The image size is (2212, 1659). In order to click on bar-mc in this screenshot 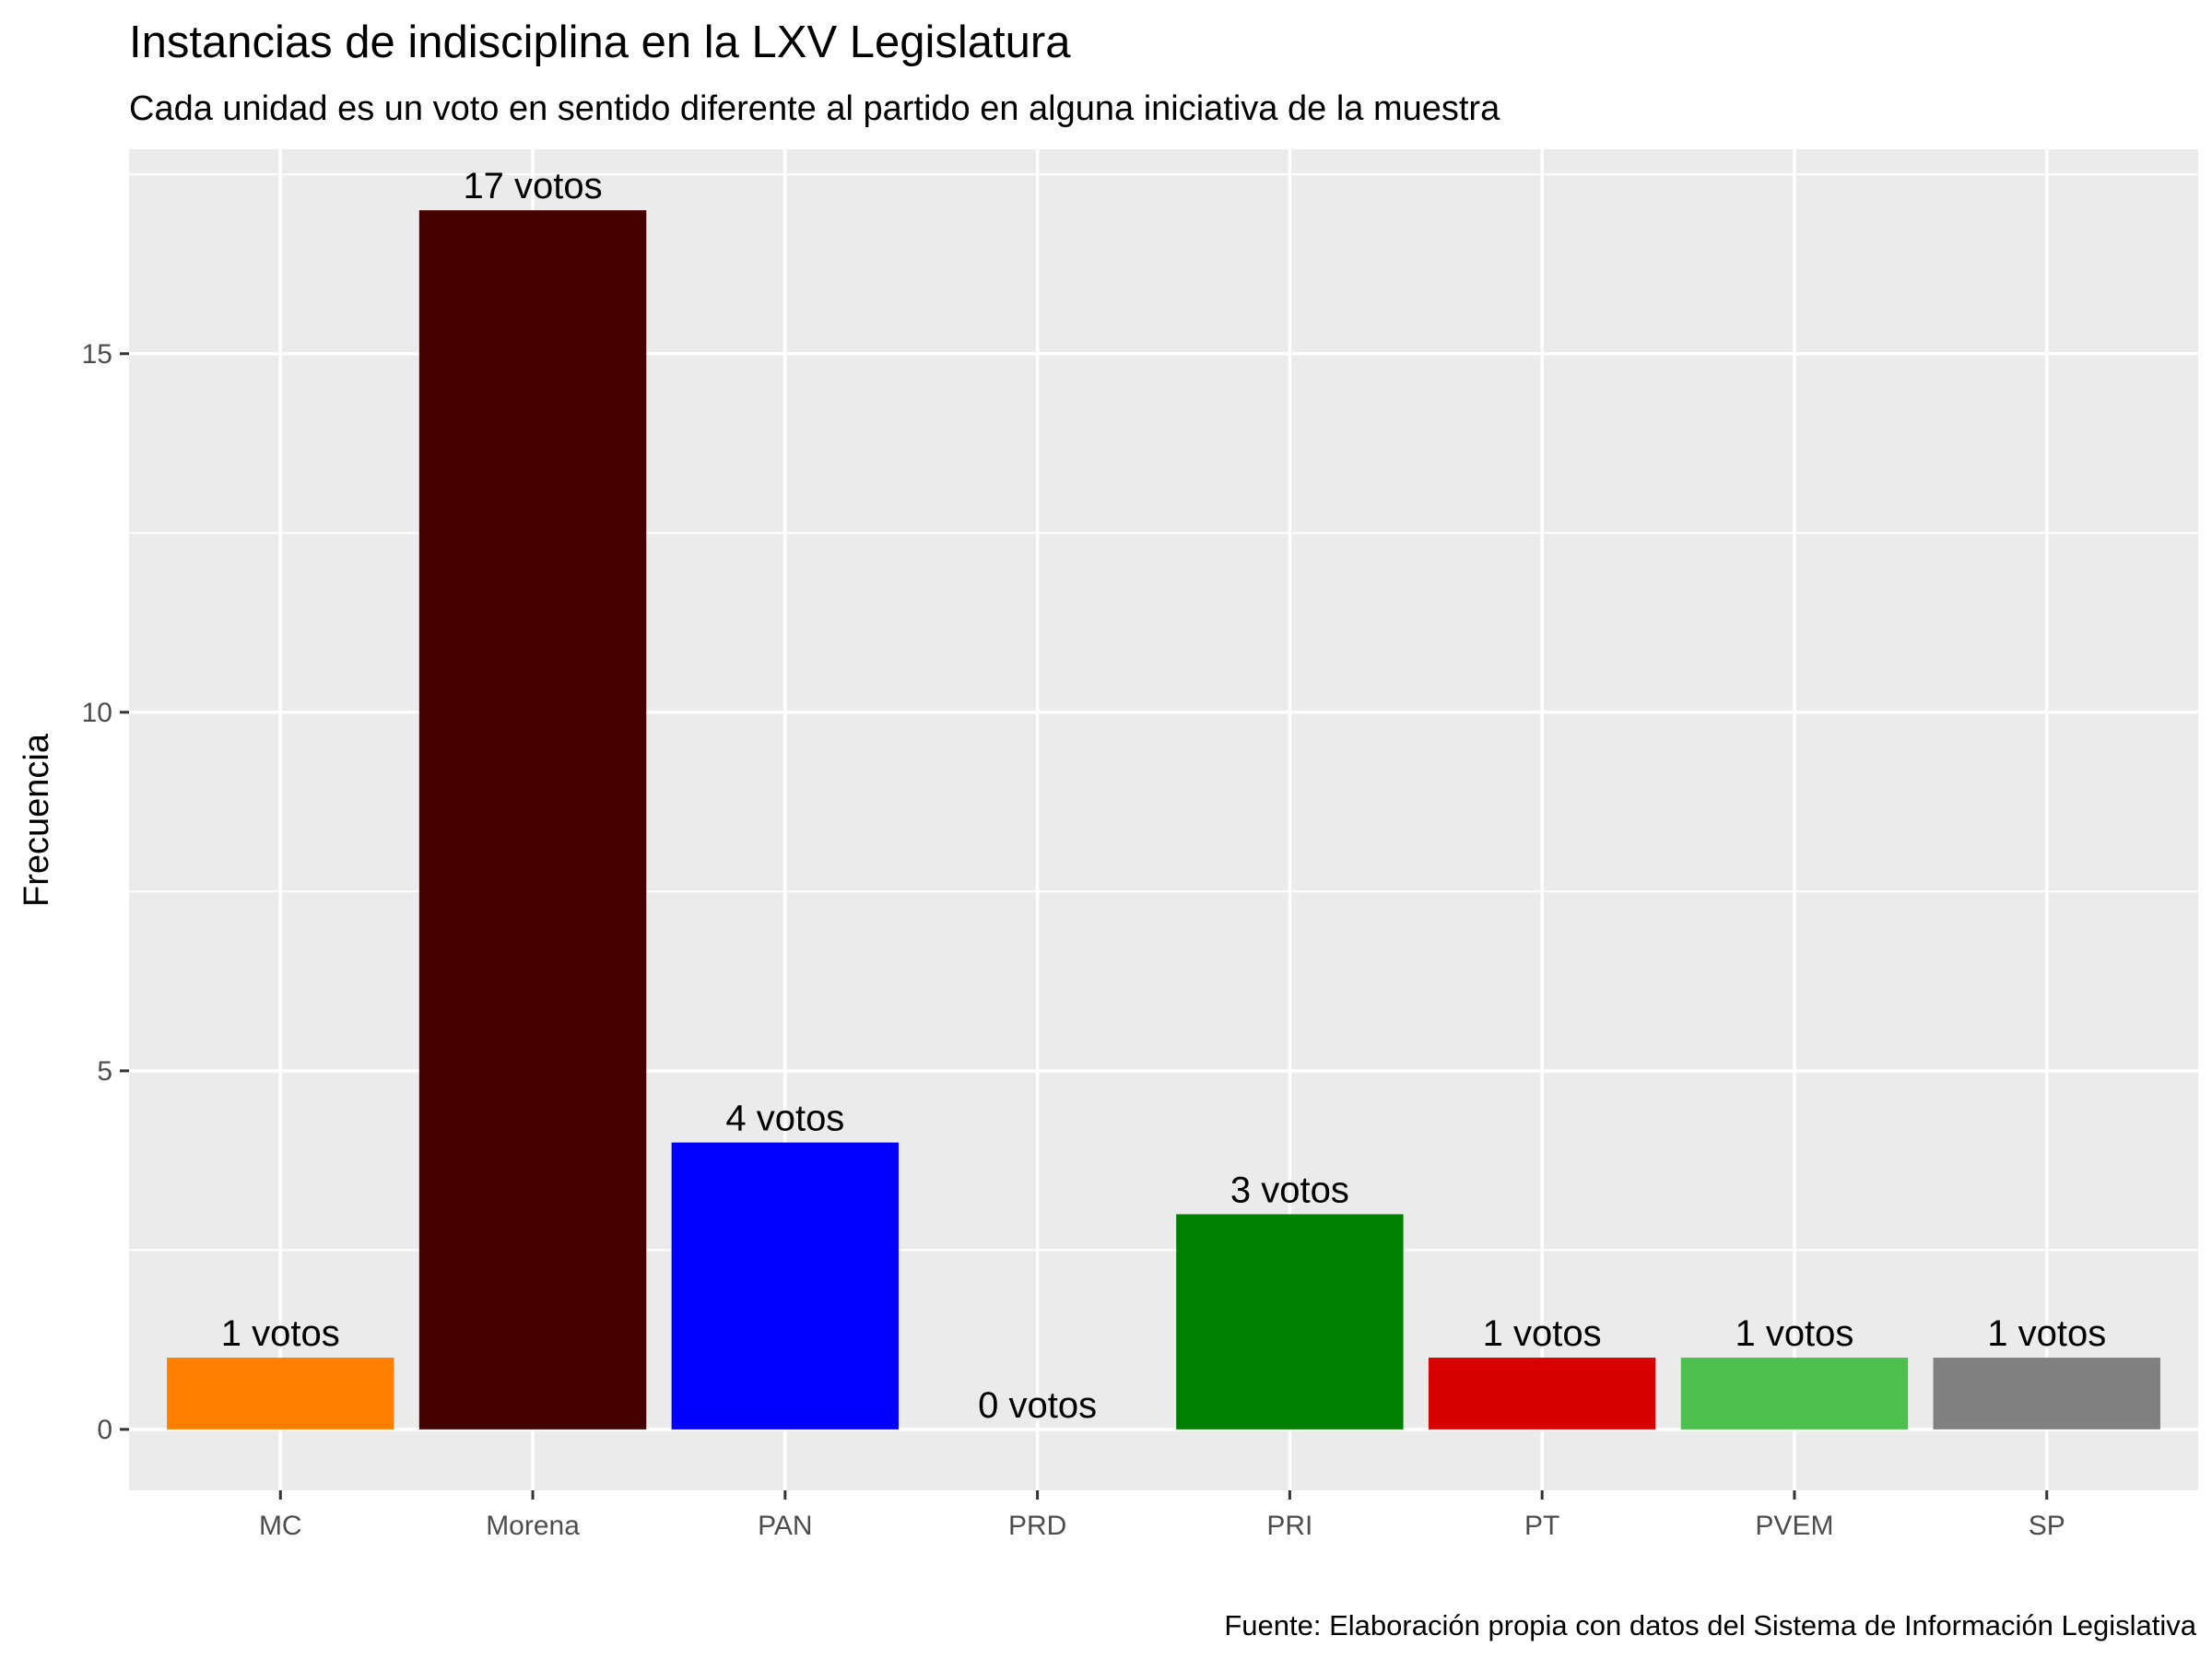, I will do `click(280, 1394)`.